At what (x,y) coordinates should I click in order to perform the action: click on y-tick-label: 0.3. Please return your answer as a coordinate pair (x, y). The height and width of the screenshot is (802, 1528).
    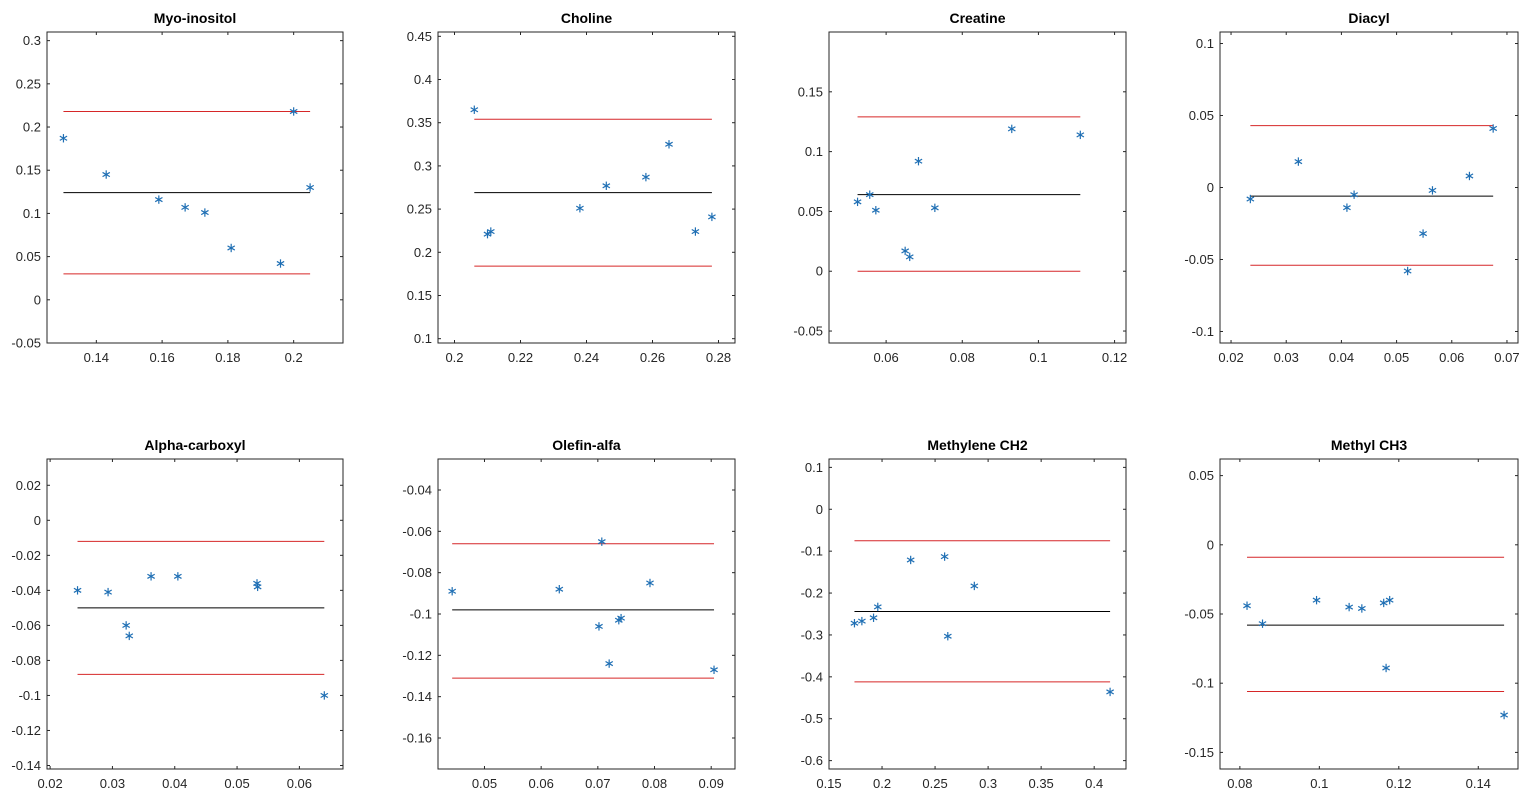
    Looking at the image, I should click on (423, 165).